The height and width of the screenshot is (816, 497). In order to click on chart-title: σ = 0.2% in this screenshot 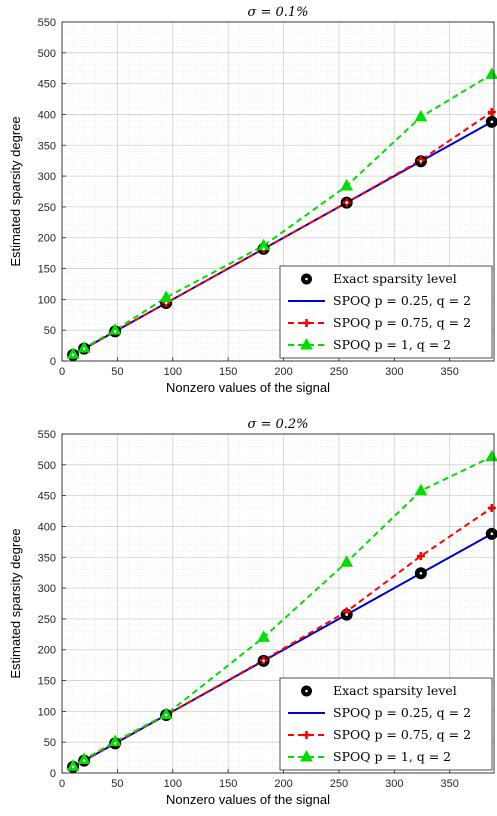, I will do `click(277, 424)`.